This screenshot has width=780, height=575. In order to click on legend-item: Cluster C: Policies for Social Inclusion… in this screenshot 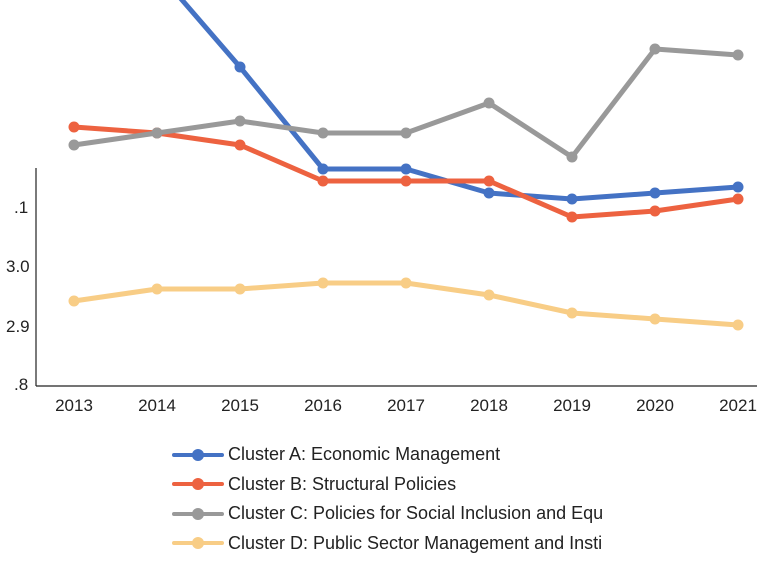, I will do `click(387, 514)`.